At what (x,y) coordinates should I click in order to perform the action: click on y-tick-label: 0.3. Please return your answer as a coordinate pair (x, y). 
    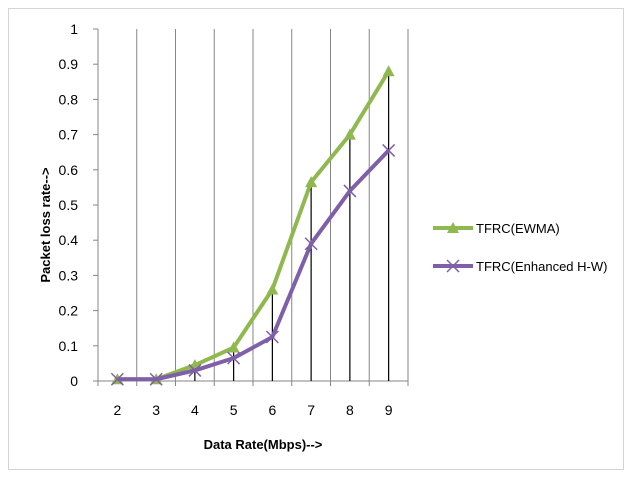
    Looking at the image, I should click on (69, 275).